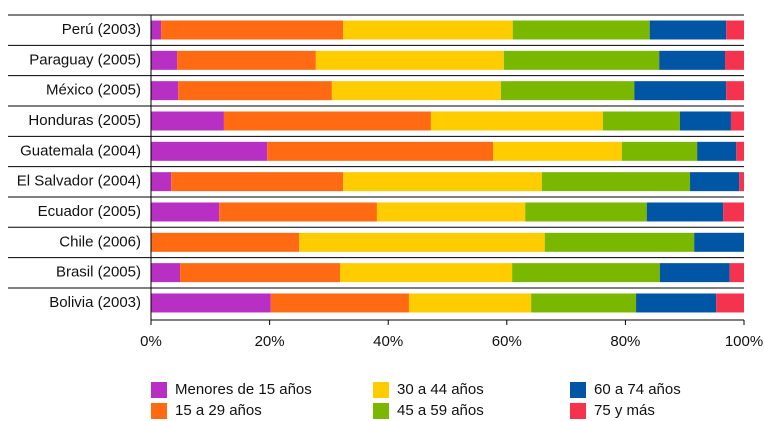  I want to click on y-tick-label: Brasil (2005), so click(98, 272).